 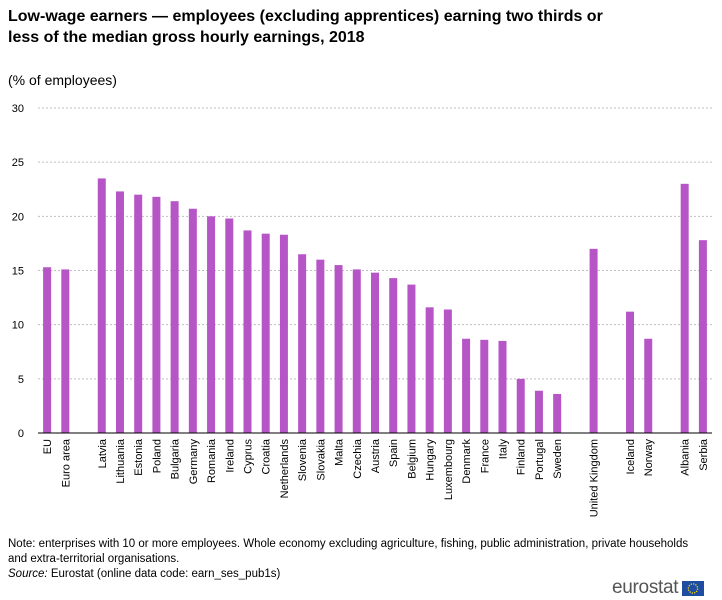 I want to click on y-tick-label: 30, so click(x=18, y=109).